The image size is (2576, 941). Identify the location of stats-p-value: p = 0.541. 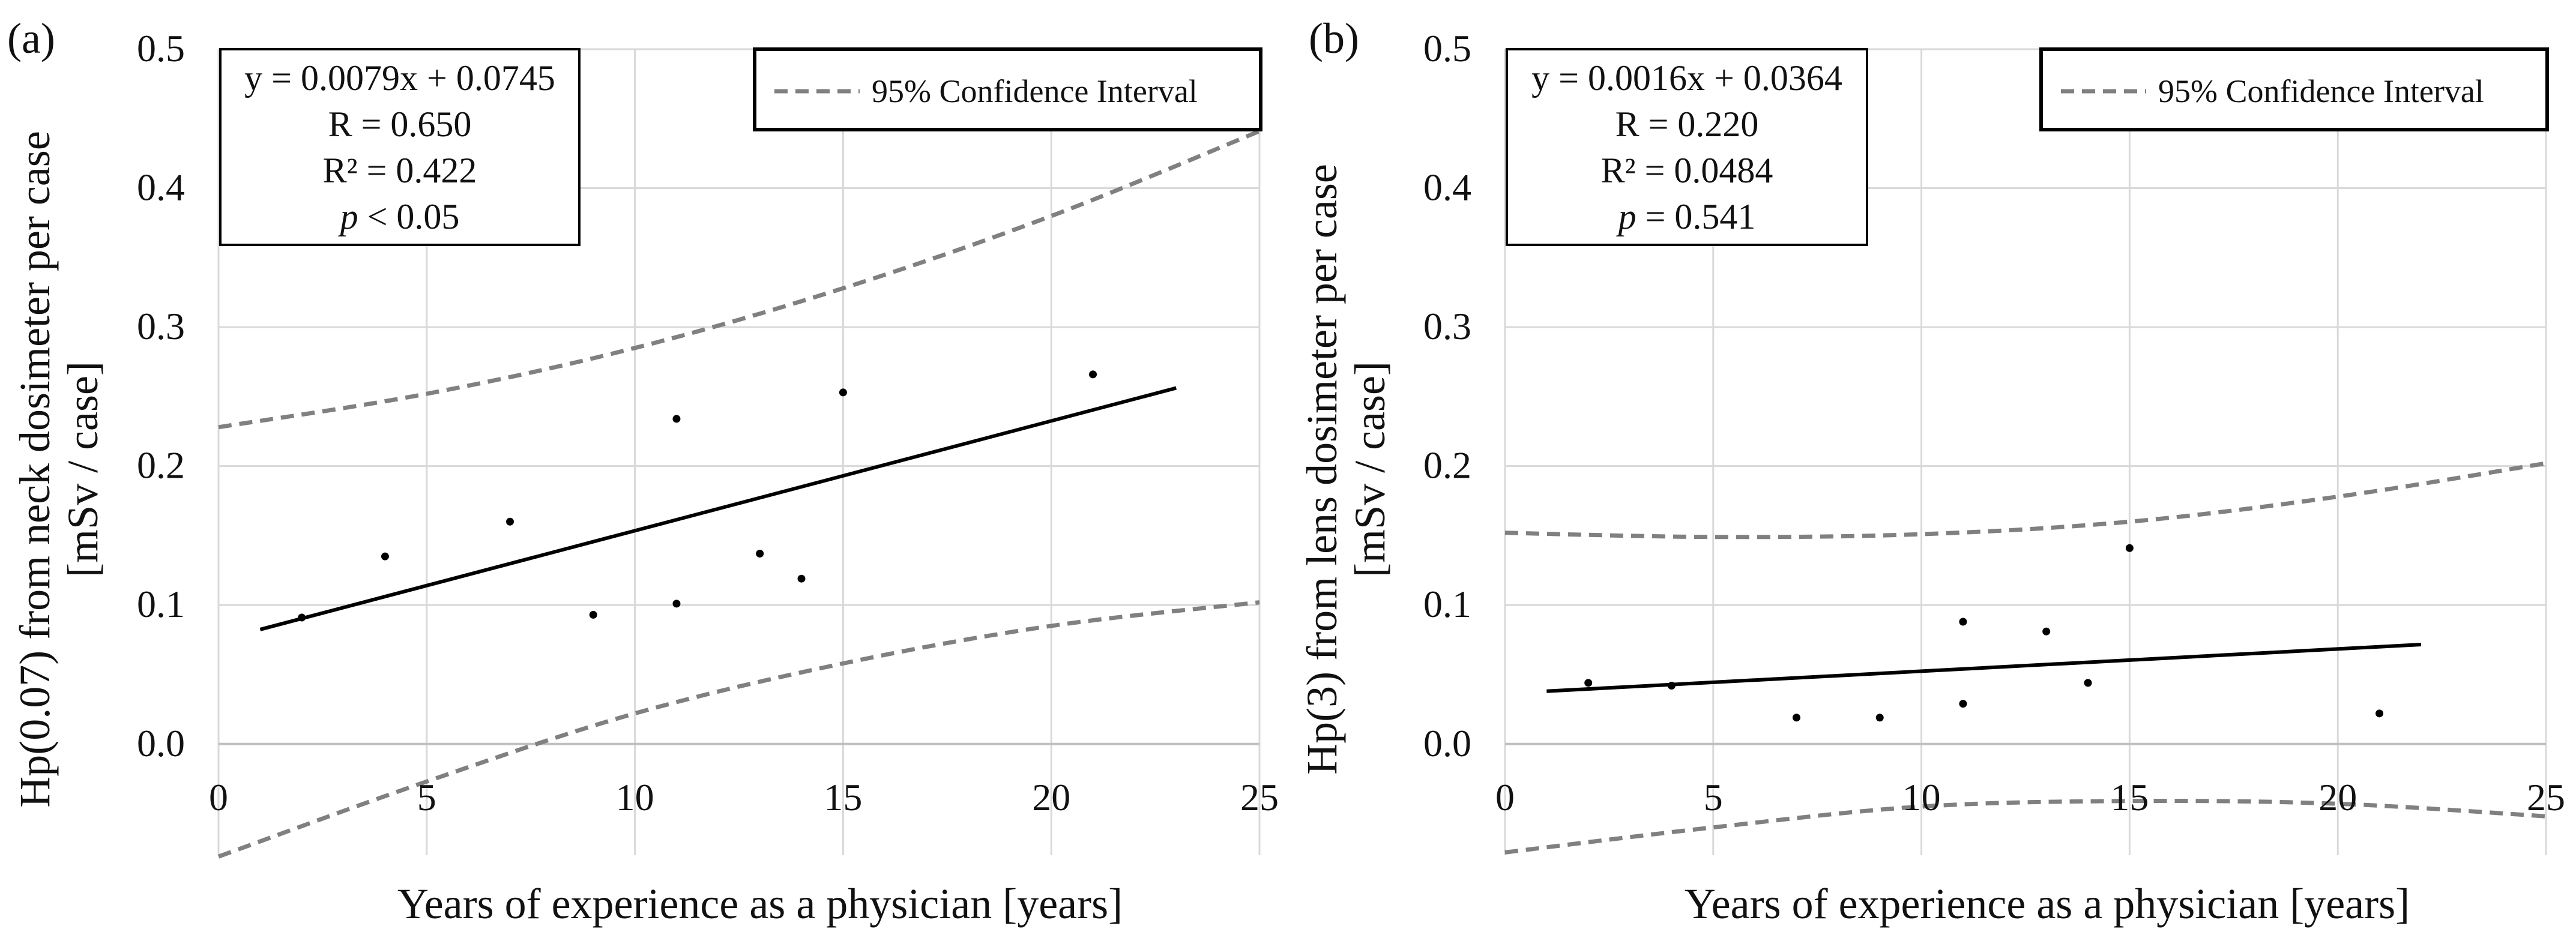
(1686, 216).